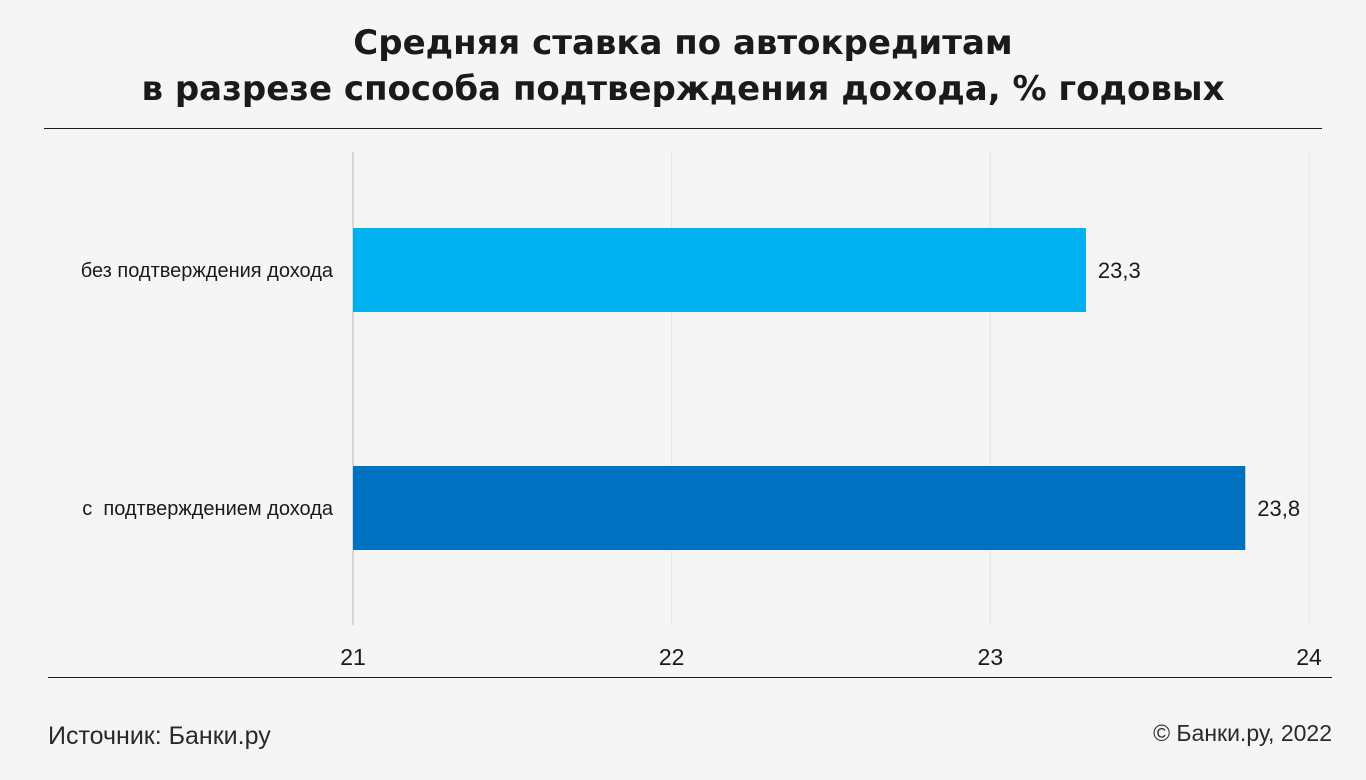 This screenshot has width=1366, height=780. I want to click on value-label-2: 23,8, so click(1278, 508).